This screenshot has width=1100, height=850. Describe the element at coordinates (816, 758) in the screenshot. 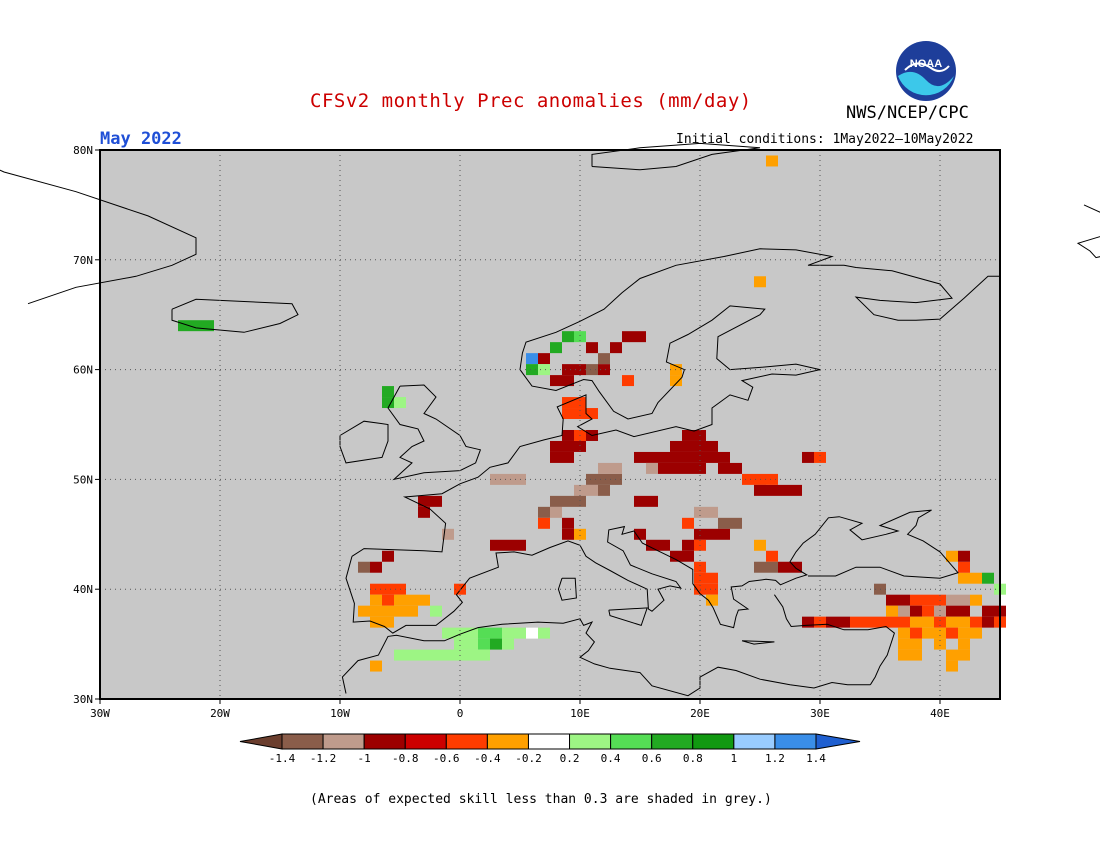

I see `colorbar-label: 1.4` at that location.